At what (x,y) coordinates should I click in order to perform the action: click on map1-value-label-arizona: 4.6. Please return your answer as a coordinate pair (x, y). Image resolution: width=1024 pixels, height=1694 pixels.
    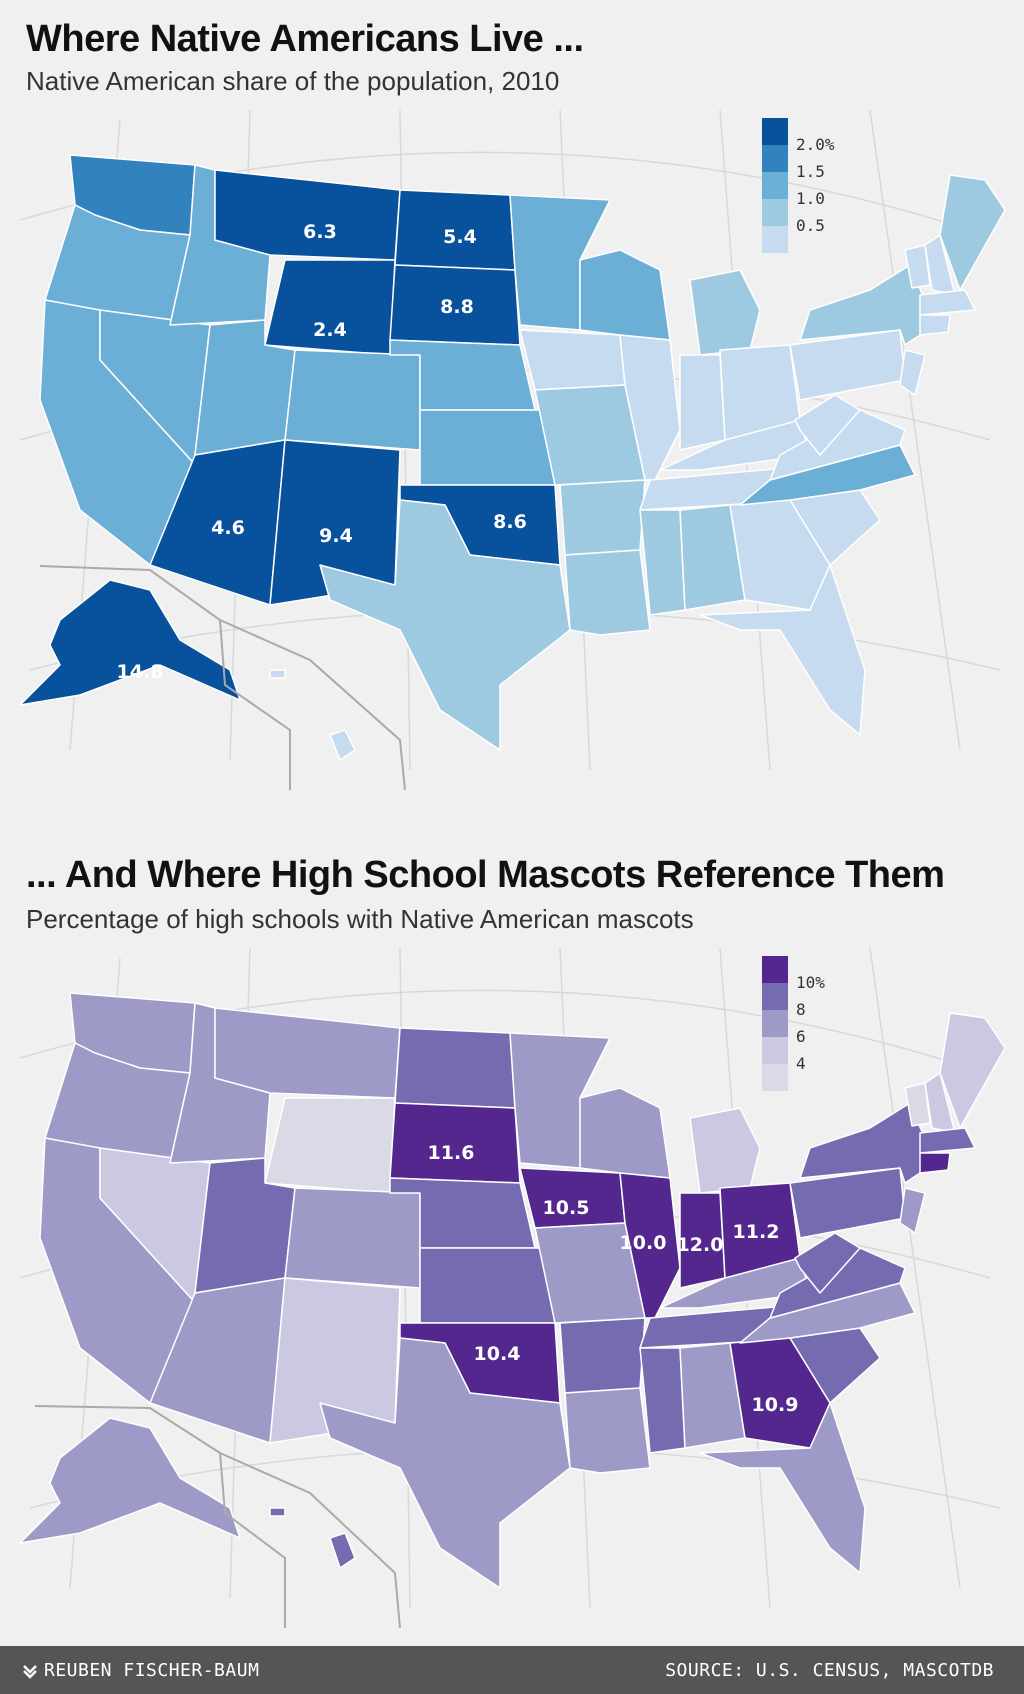
    Looking at the image, I should click on (228, 528).